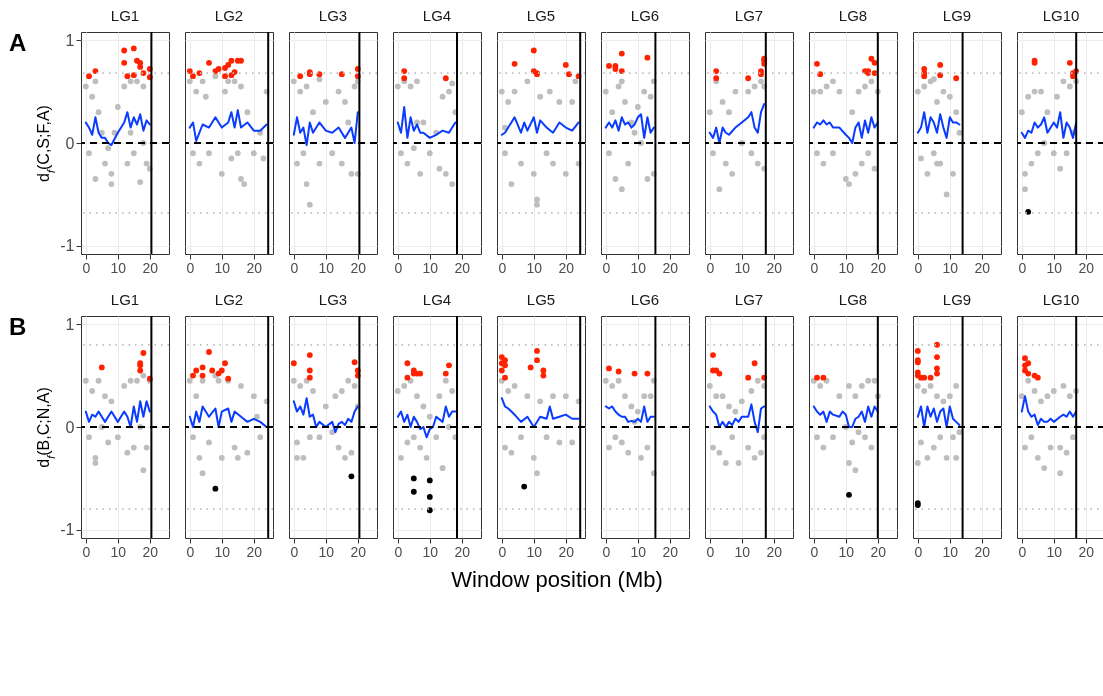 This screenshot has height=696, width=1103. Describe the element at coordinates (18, 326) in the screenshot. I see `text: B` at that location.